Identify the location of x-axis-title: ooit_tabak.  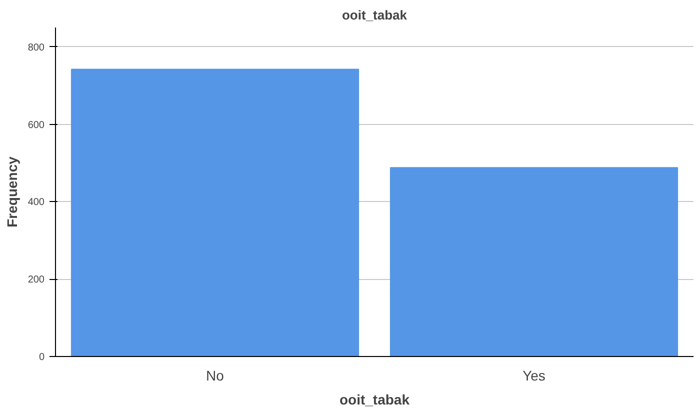
(374, 400).